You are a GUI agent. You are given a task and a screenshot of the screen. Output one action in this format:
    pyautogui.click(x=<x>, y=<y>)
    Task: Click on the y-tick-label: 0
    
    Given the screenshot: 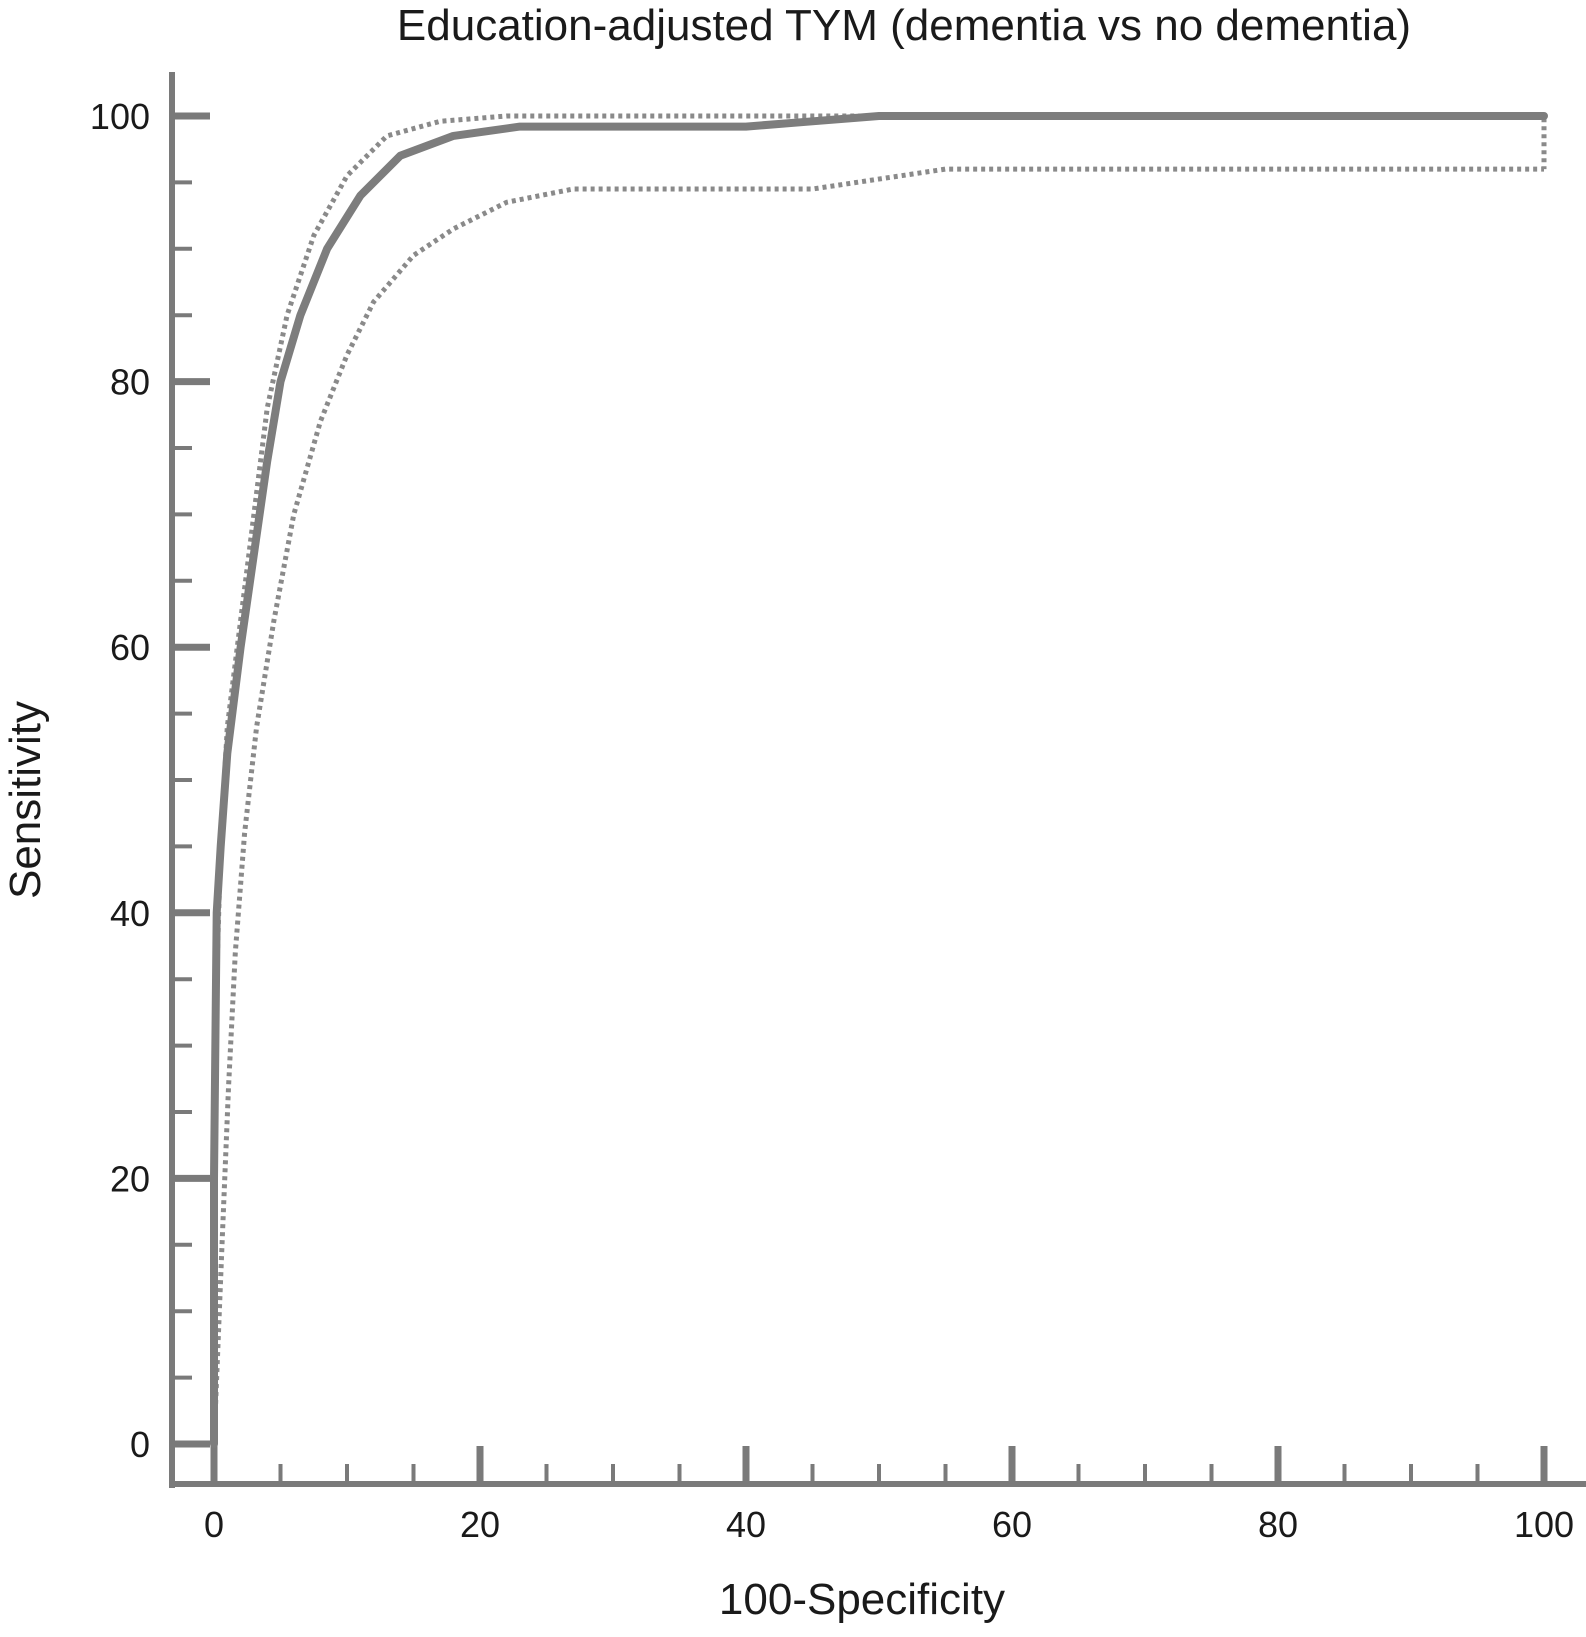 What is the action you would take?
    pyautogui.click(x=140, y=1444)
    